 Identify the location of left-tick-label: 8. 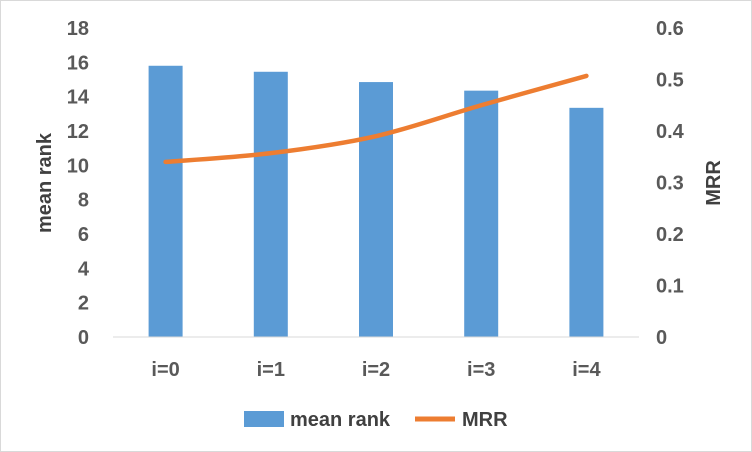
(83, 201).